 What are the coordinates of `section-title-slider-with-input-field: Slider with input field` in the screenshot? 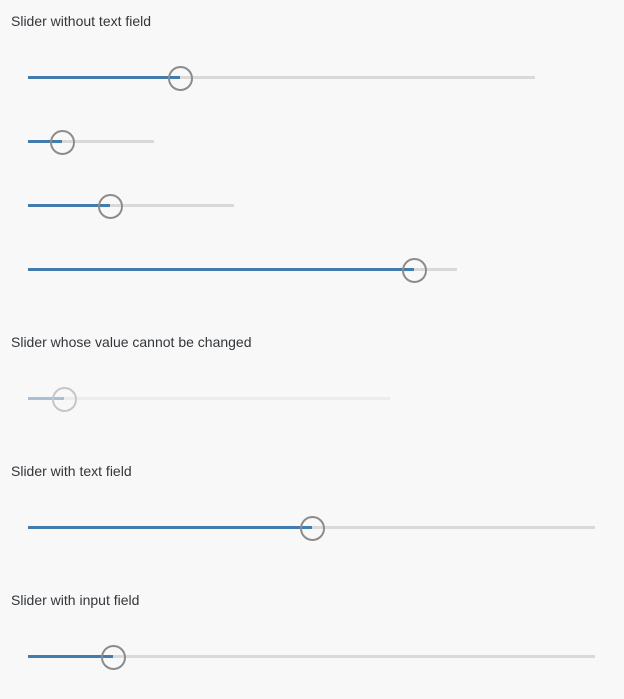 It's located at (75, 600).